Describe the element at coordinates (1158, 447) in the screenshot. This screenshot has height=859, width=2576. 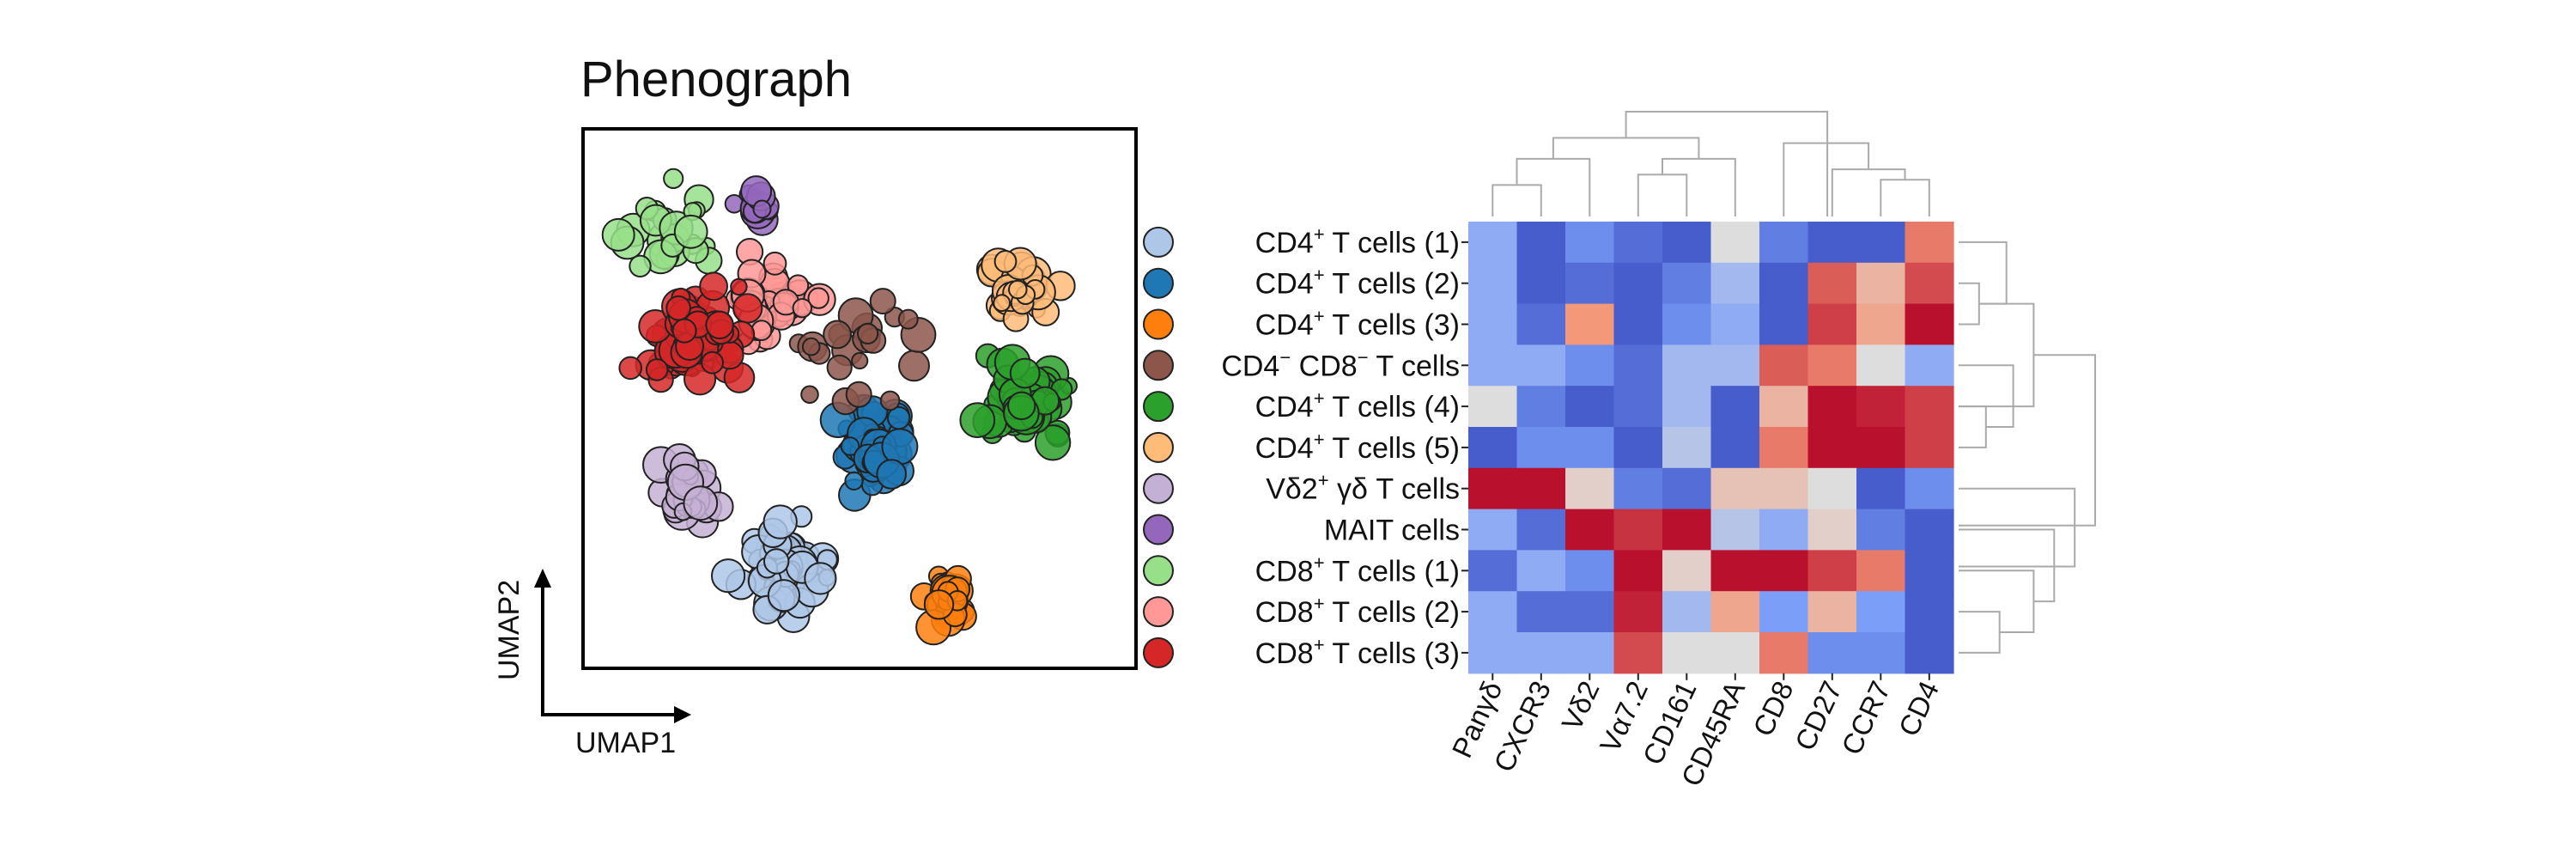
I see `legend` at that location.